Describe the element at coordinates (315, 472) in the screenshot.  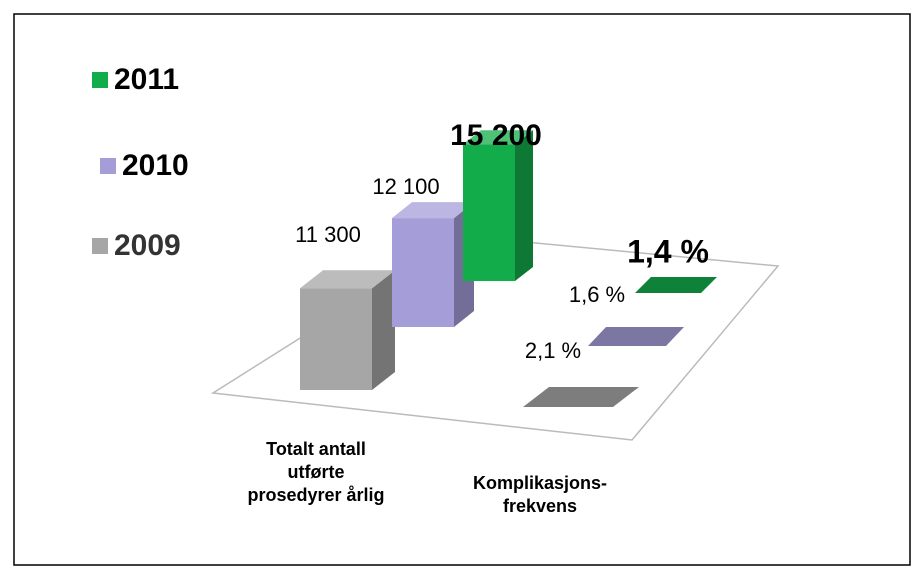
I see `category-label: Totalt antall utførte prosedyrer årlig` at that location.